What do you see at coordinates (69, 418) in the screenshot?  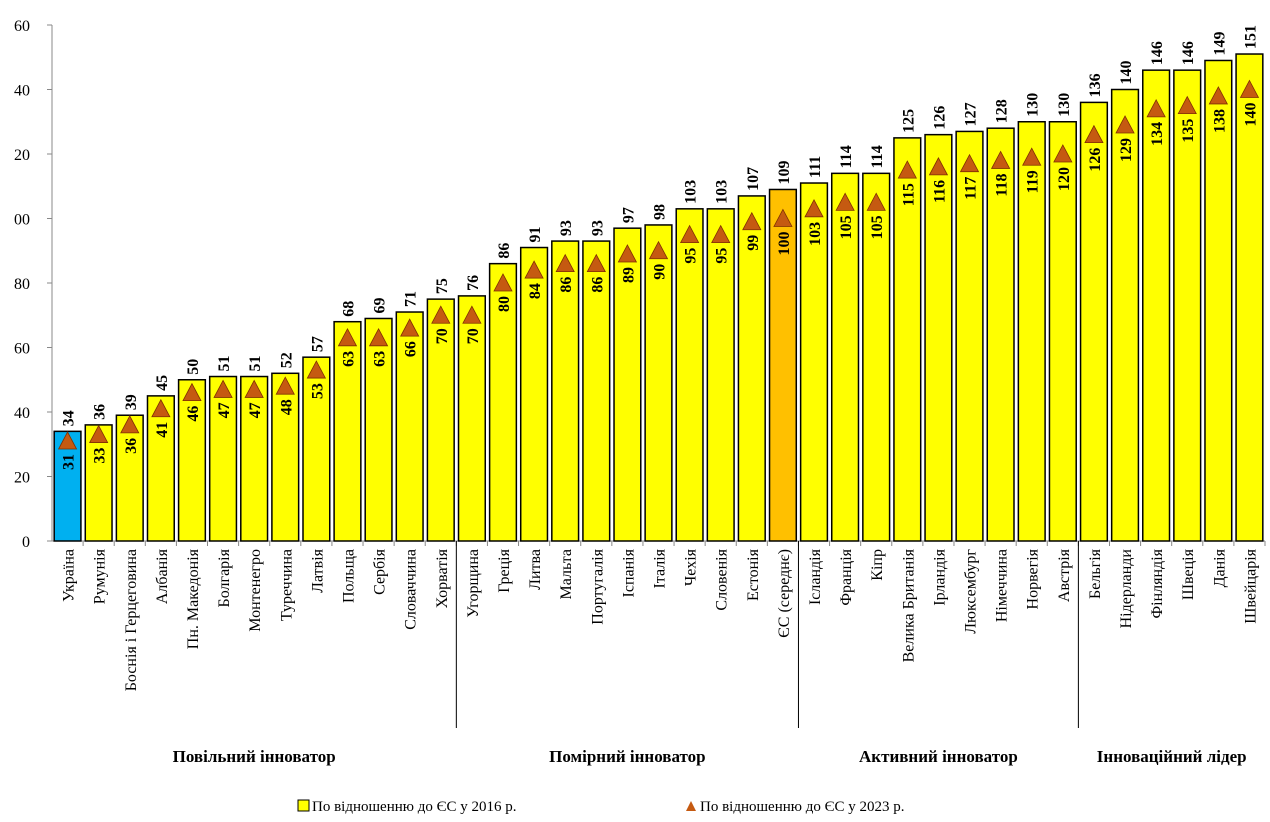 I see `value-label: 34` at bounding box center [69, 418].